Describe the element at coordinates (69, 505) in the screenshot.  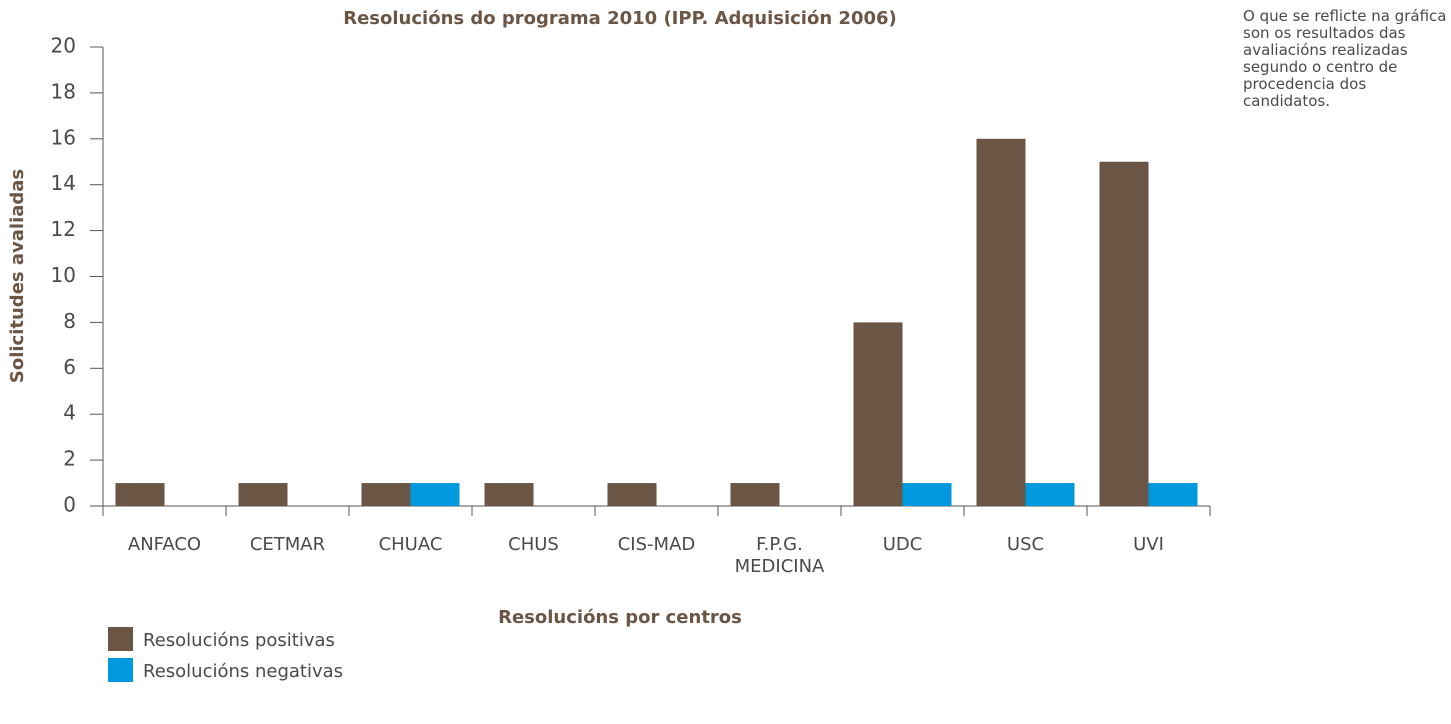
I see `y-tick-label: 0` at that location.